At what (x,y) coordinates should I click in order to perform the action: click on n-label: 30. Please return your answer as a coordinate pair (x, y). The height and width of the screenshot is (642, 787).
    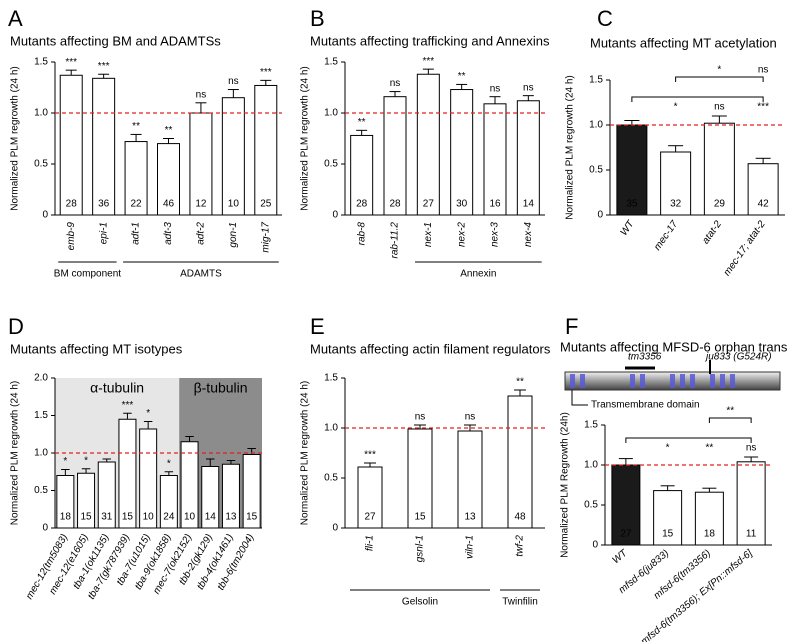
    Looking at the image, I should click on (462, 204).